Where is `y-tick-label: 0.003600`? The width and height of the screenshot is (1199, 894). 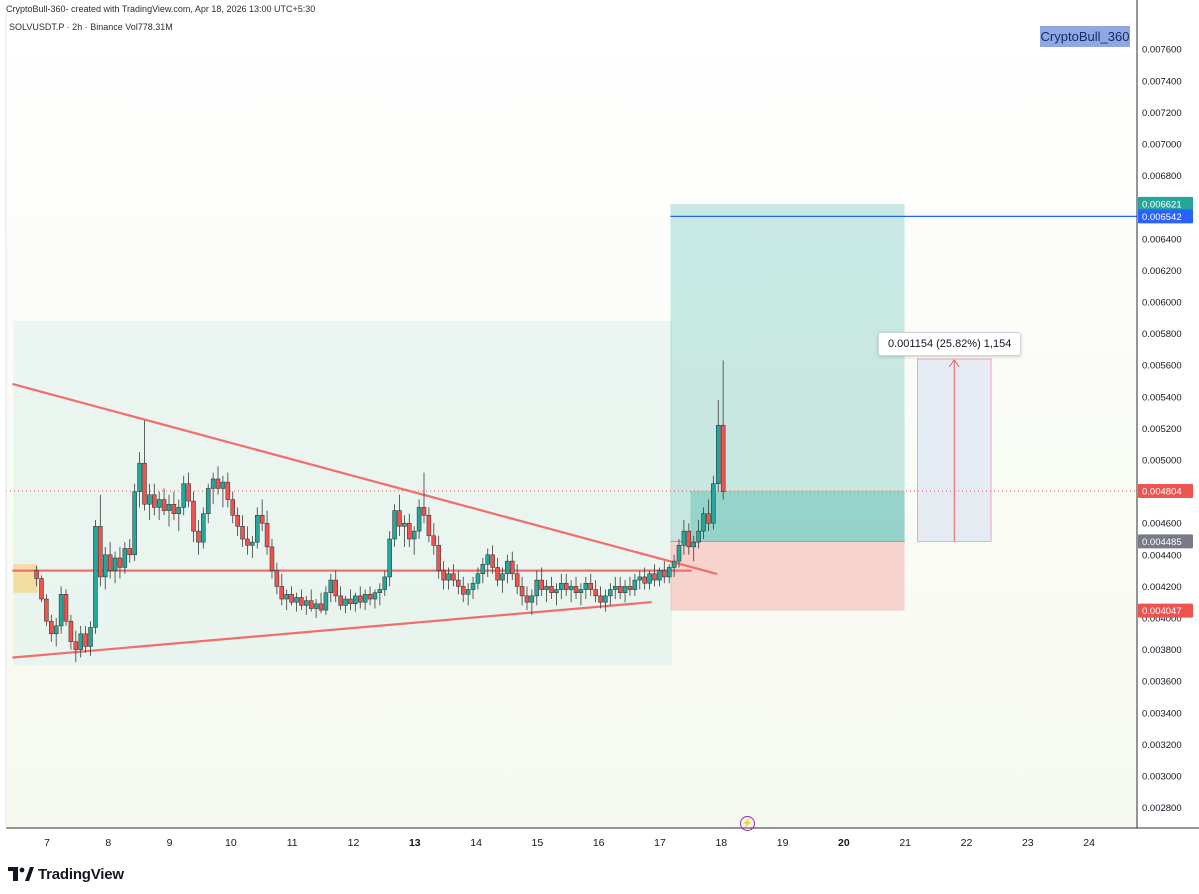
y-tick-label: 0.003600 is located at coordinates (1162, 682).